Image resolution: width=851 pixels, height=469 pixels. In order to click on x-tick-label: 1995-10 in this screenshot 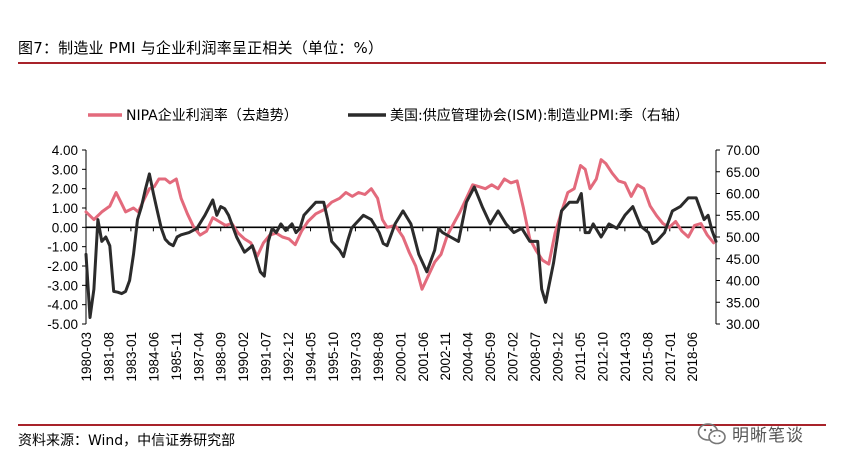, I will do `click(333, 357)`.